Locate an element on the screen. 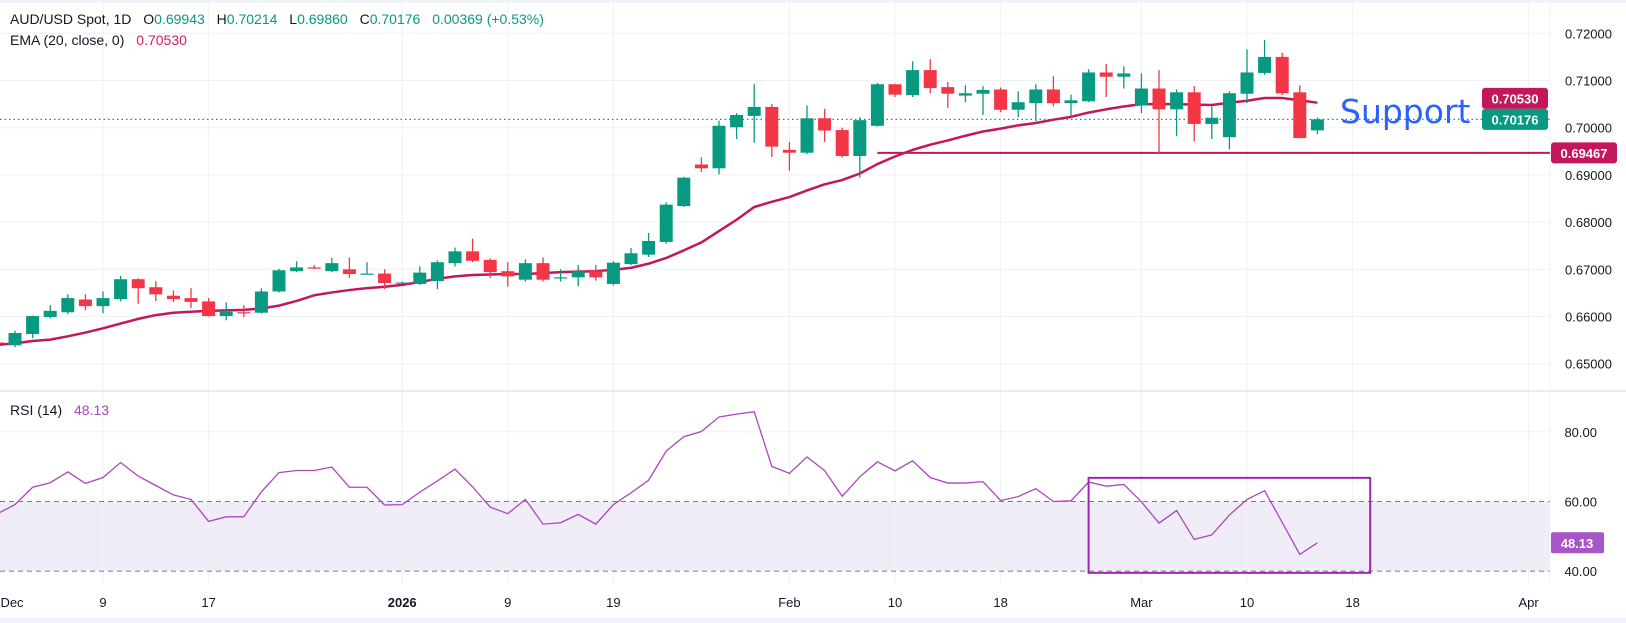  ema-price-label-box is located at coordinates (1515, 98).